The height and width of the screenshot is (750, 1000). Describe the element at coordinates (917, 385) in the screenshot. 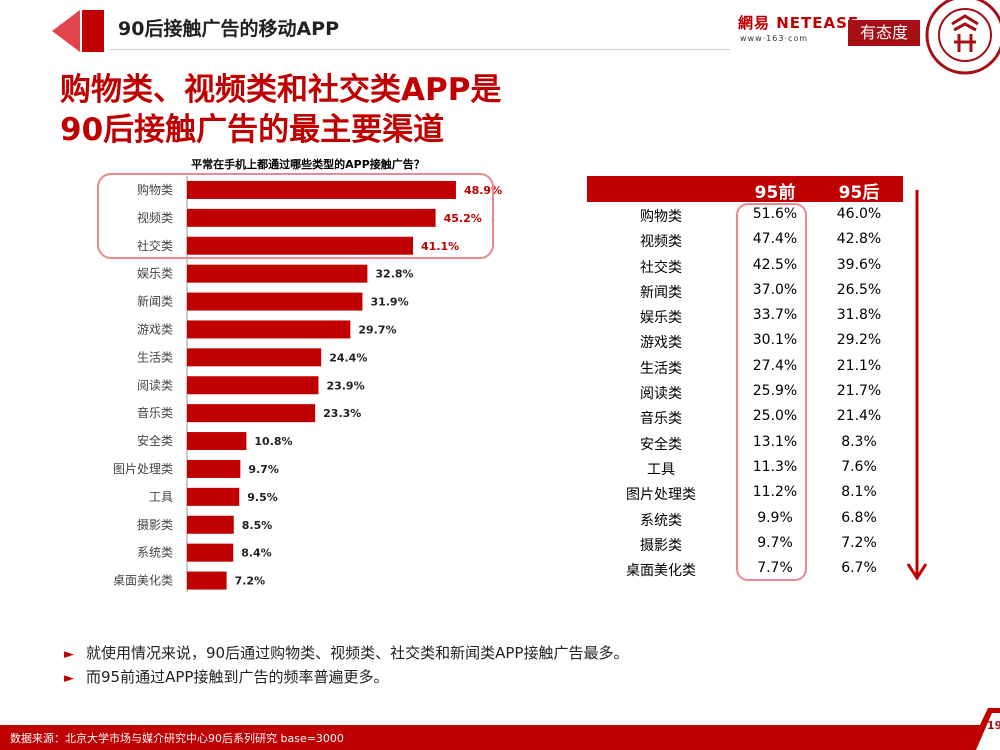

I see `down-arrow-icon` at that location.